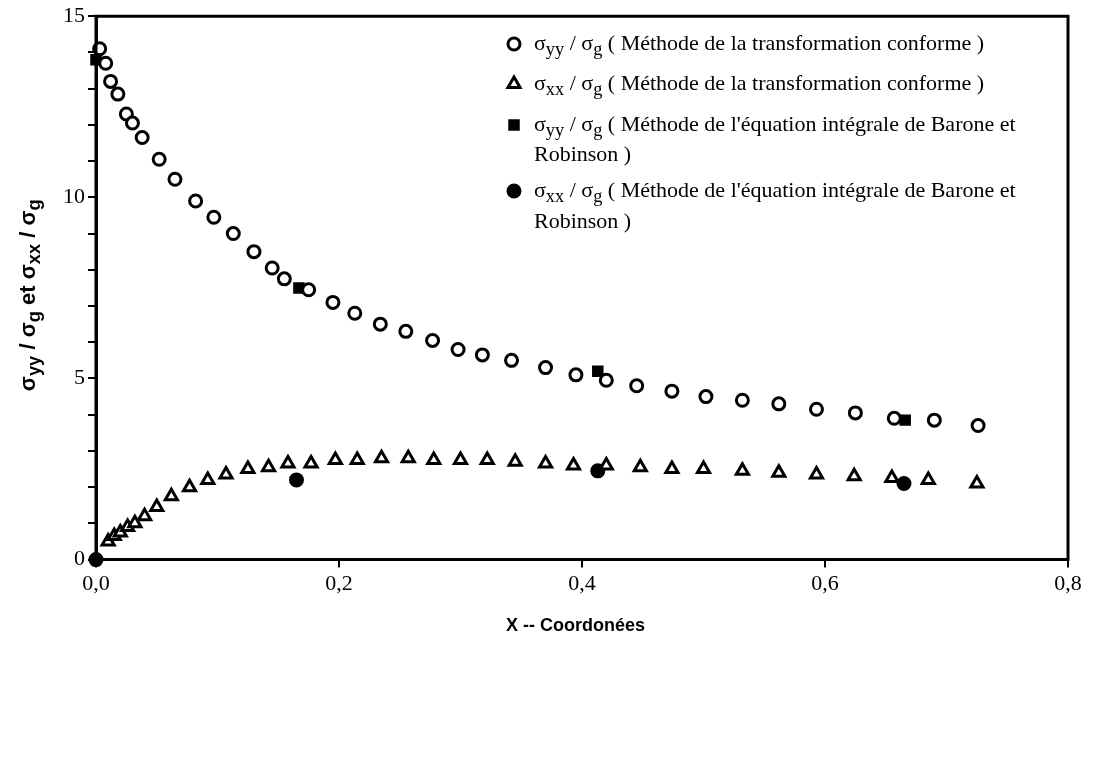 The image size is (1118, 762). Describe the element at coordinates (1068, 582) in the screenshot. I see `x-tick-label: 0,8` at that location.